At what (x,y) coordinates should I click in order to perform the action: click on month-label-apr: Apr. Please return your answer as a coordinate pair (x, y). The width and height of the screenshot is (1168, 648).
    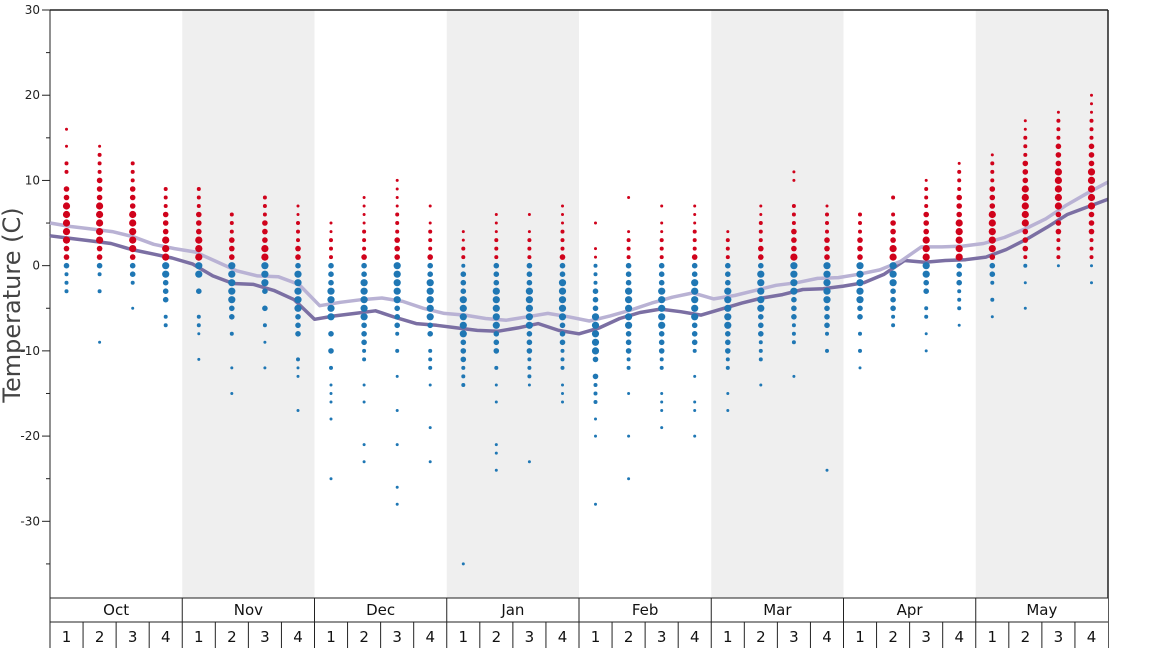
    Looking at the image, I should click on (910, 610).